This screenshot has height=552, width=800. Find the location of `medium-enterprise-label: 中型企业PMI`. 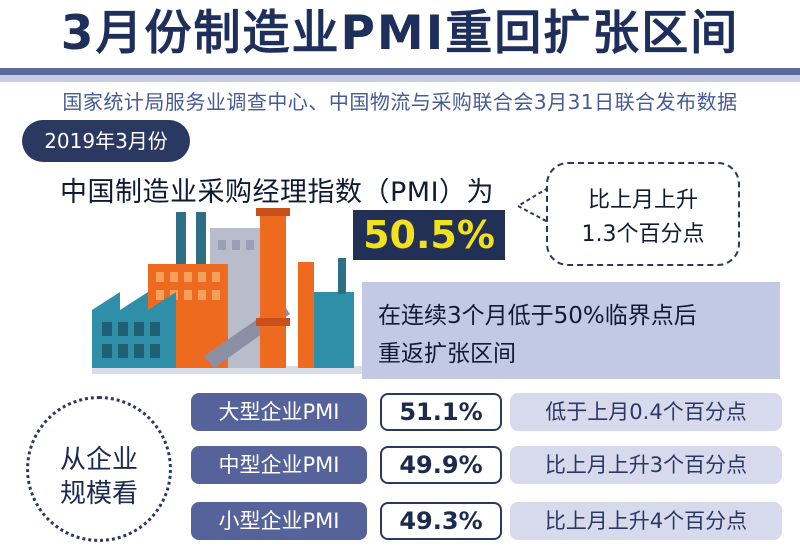

medium-enterprise-label: 中型企业PMI is located at coordinates (279, 465).